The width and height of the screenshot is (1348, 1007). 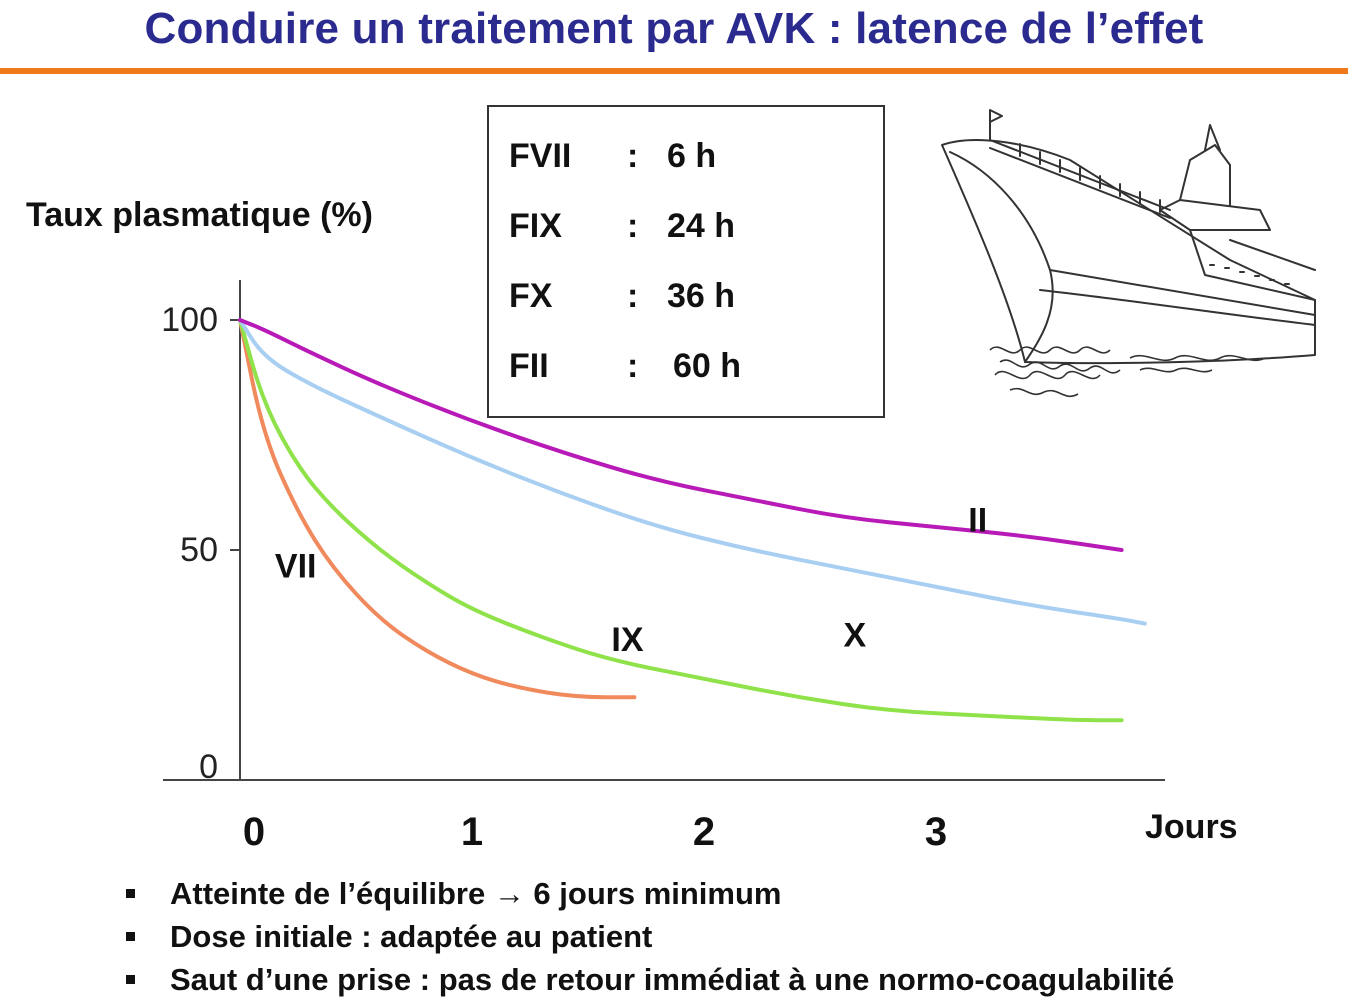 I want to click on half-life-value: 36 h, so click(x=701, y=296).